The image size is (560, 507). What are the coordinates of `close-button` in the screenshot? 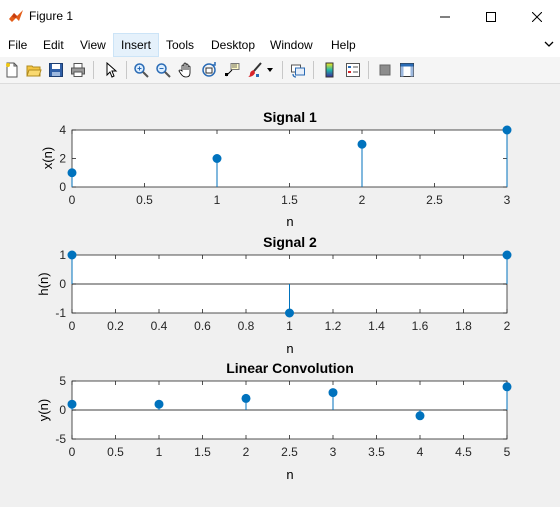 It's located at (537, 16).